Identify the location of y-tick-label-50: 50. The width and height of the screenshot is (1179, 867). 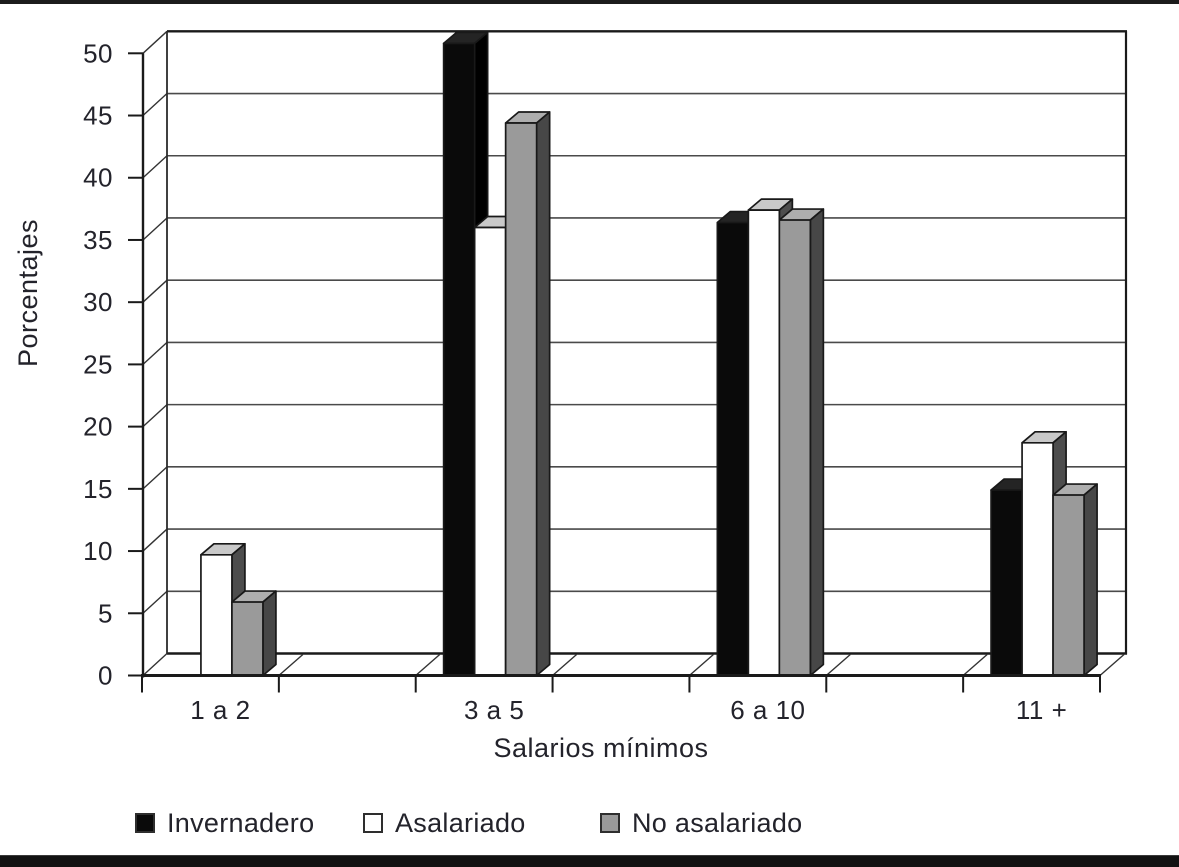
(98, 53).